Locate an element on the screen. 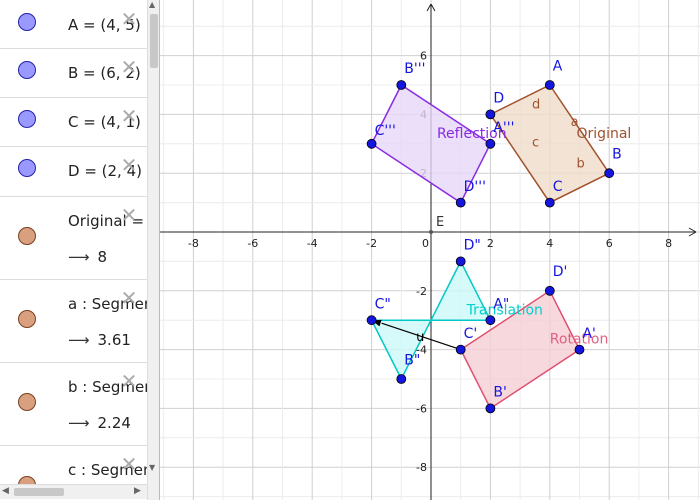 The height and width of the screenshot is (500, 700). point-label: A''' is located at coordinates (503, 128).